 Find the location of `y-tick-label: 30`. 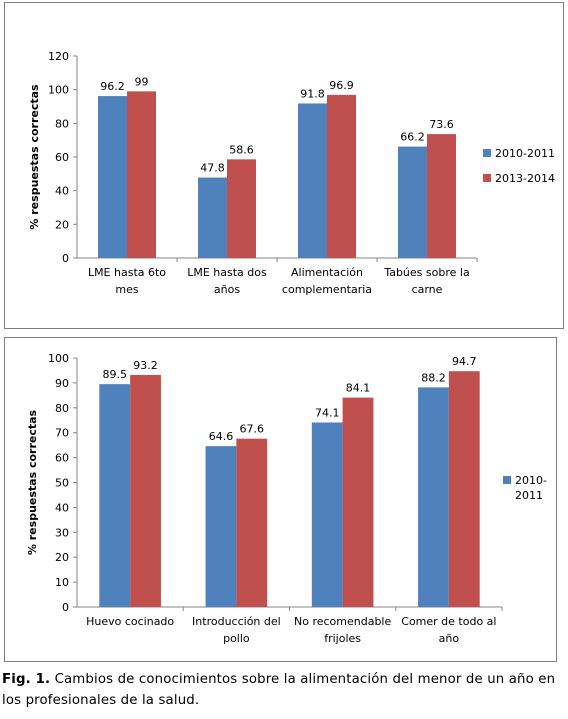

y-tick-label: 30 is located at coordinates (62, 532).